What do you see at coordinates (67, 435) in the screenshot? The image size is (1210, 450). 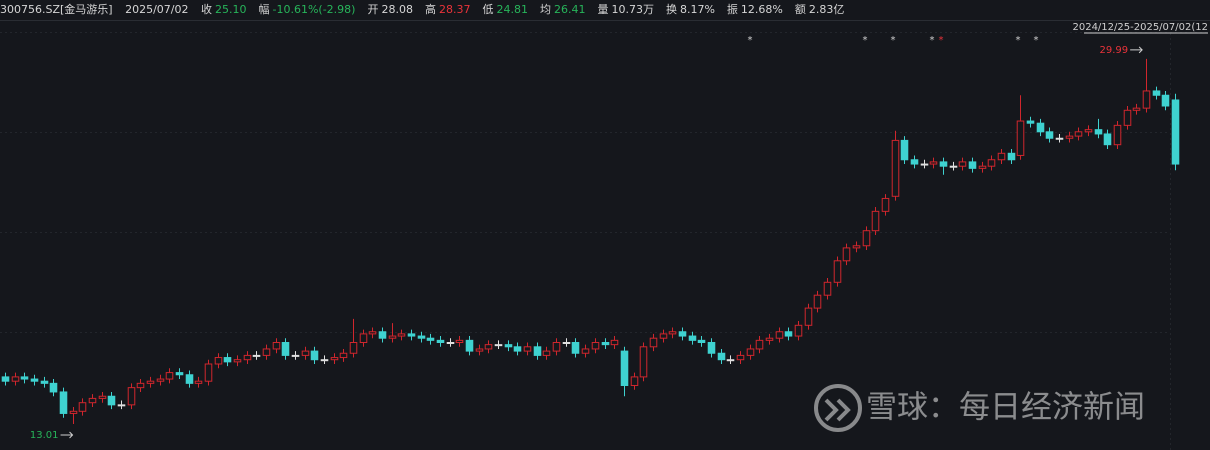 I see `min-arrow` at bounding box center [67, 435].